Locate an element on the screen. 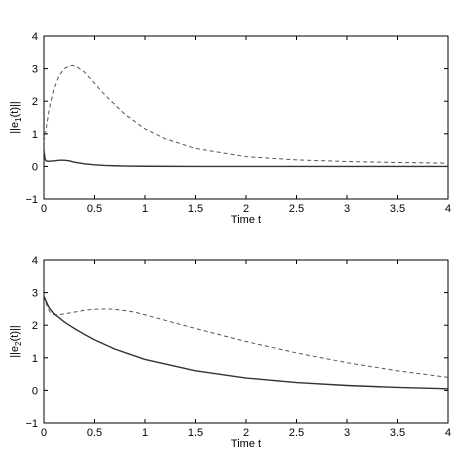 This screenshot has width=474, height=474. series-line-solid is located at coordinates (245, 159).